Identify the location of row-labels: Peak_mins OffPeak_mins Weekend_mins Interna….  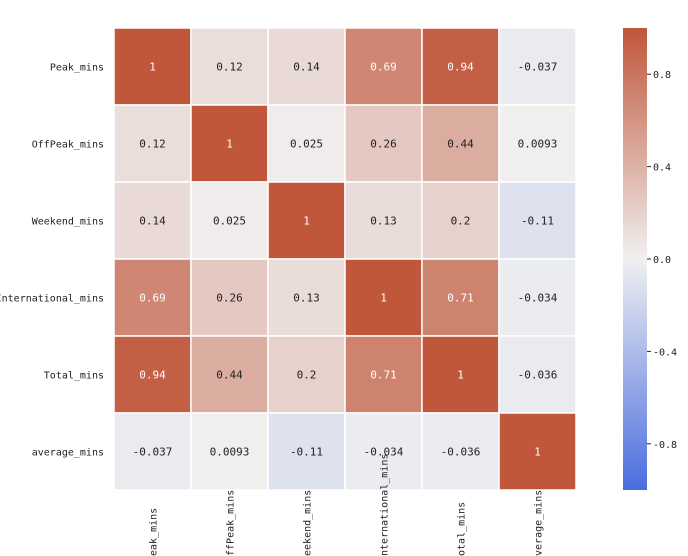
(52, 261).